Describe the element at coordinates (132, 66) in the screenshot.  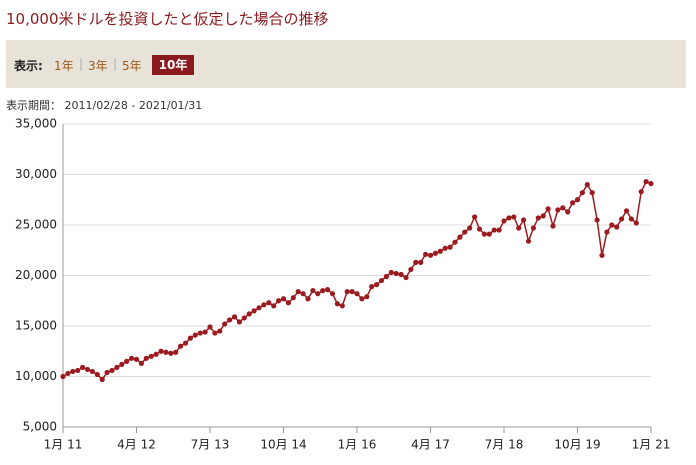
I see `range-option: 5年` at that location.